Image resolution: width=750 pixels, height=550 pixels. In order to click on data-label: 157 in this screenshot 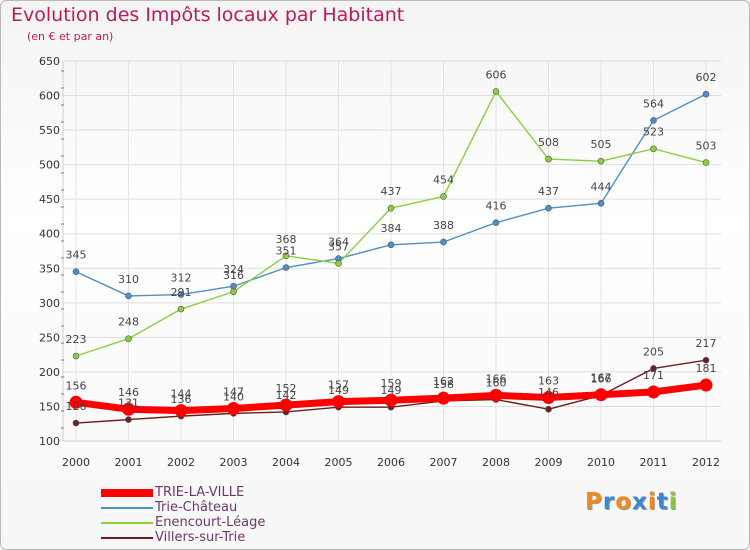, I will do `click(338, 385)`.